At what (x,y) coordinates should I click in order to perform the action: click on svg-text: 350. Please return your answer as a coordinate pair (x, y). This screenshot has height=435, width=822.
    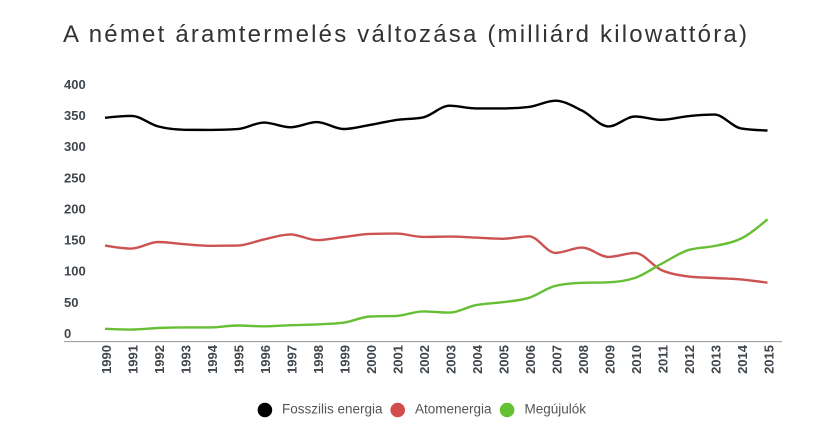
    Looking at the image, I should click on (75, 115).